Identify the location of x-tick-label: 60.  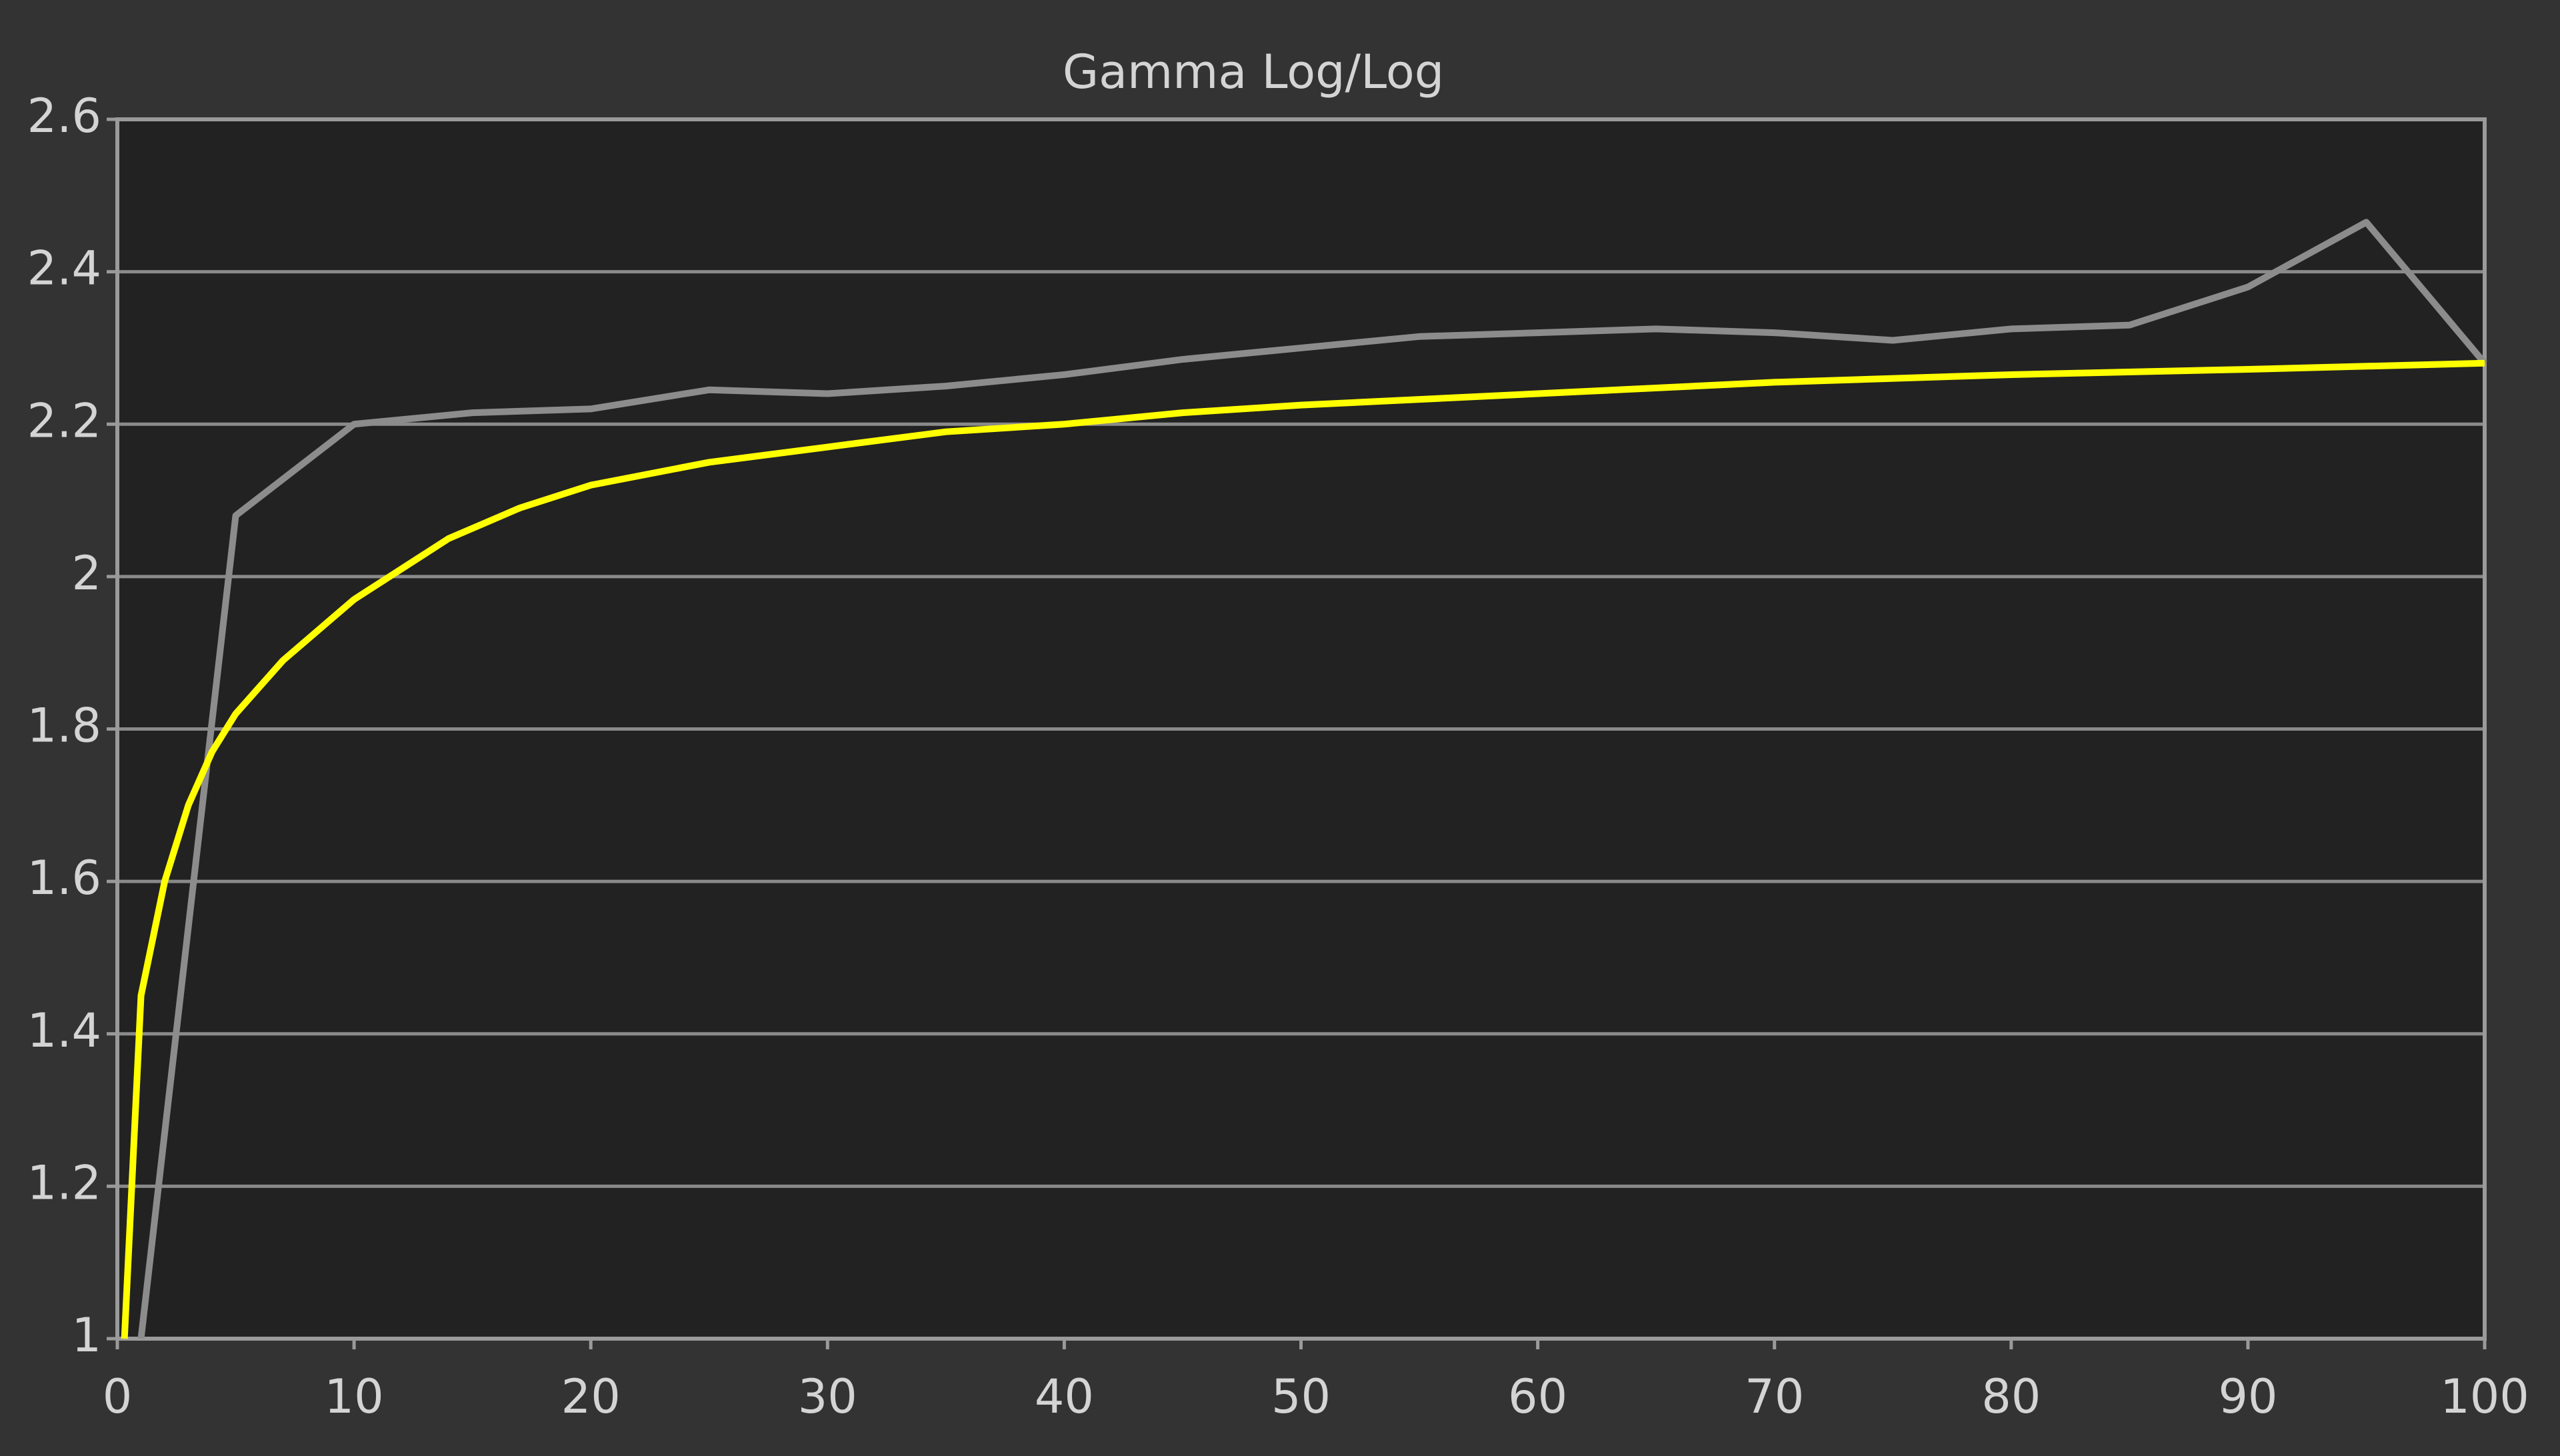
(1537, 1396).